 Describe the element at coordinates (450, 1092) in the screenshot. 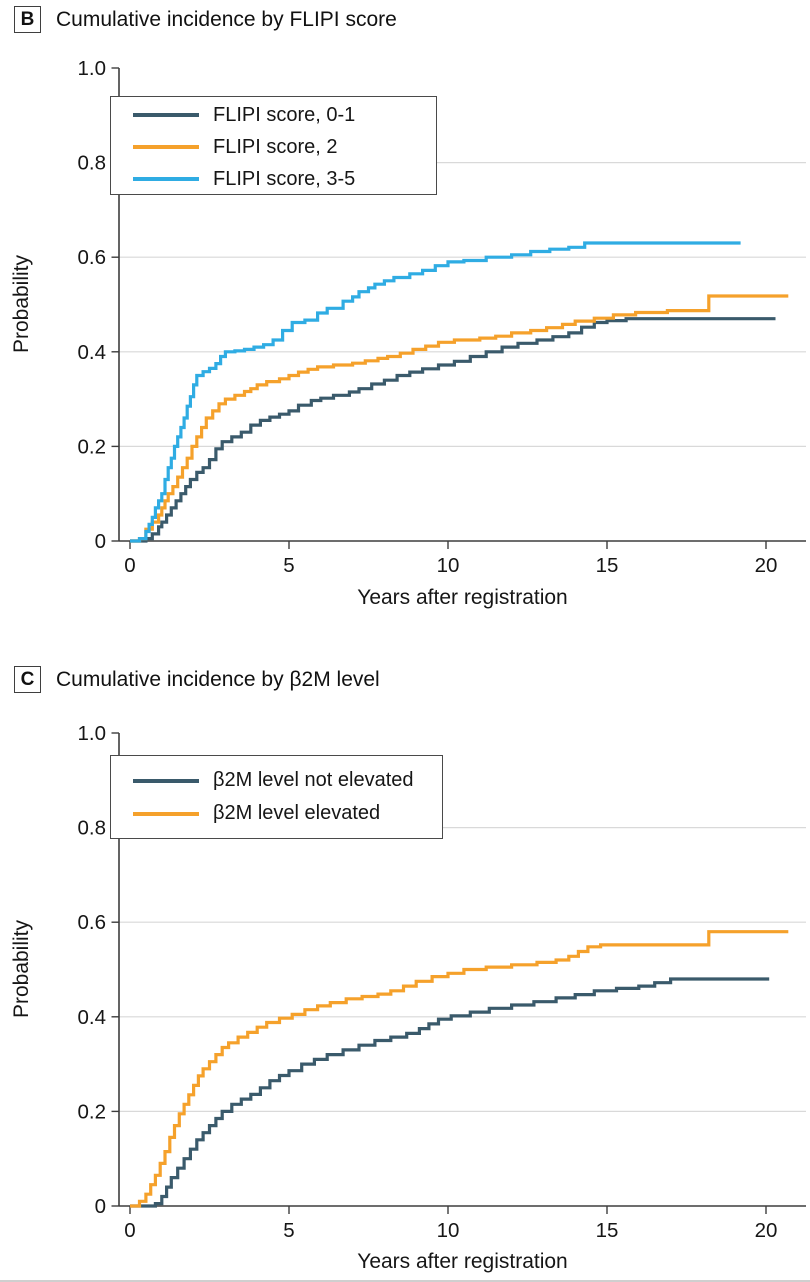

I see `series-line--2m-level-not-elevated` at that location.